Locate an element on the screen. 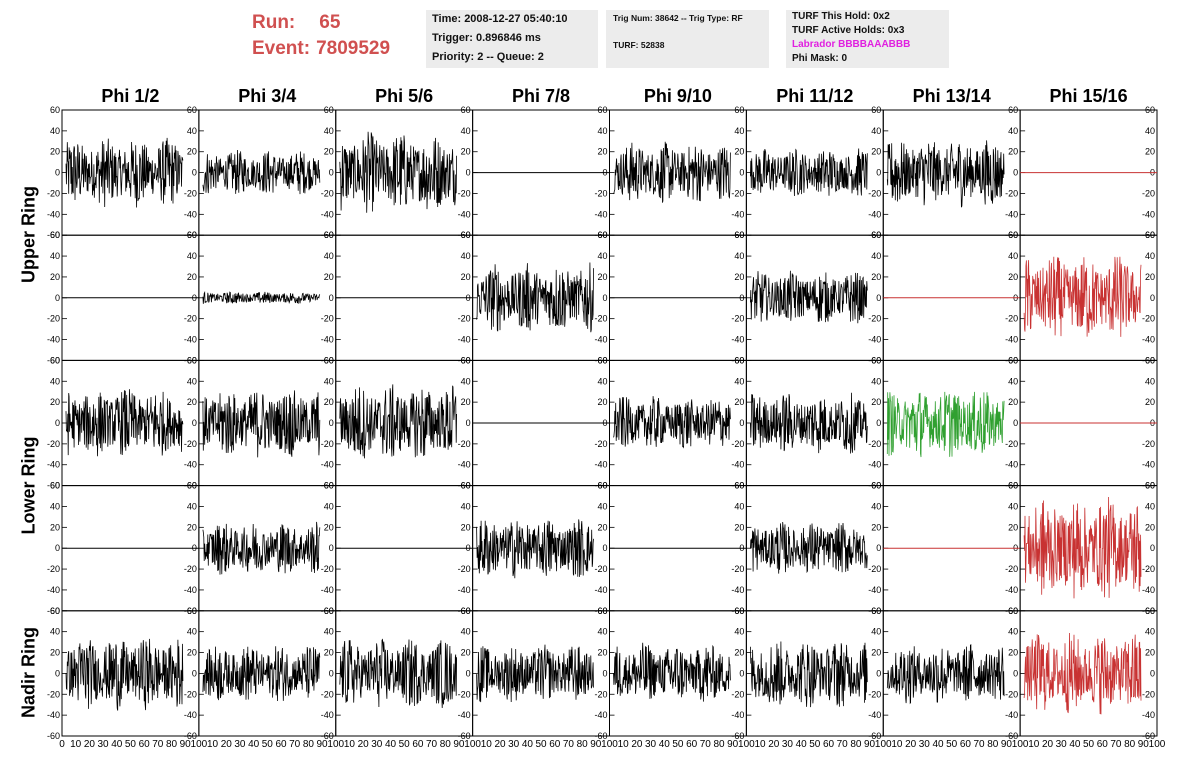 The width and height of the screenshot is (1196, 773). y-axis-label-left: -40 is located at coordinates (53, 715).